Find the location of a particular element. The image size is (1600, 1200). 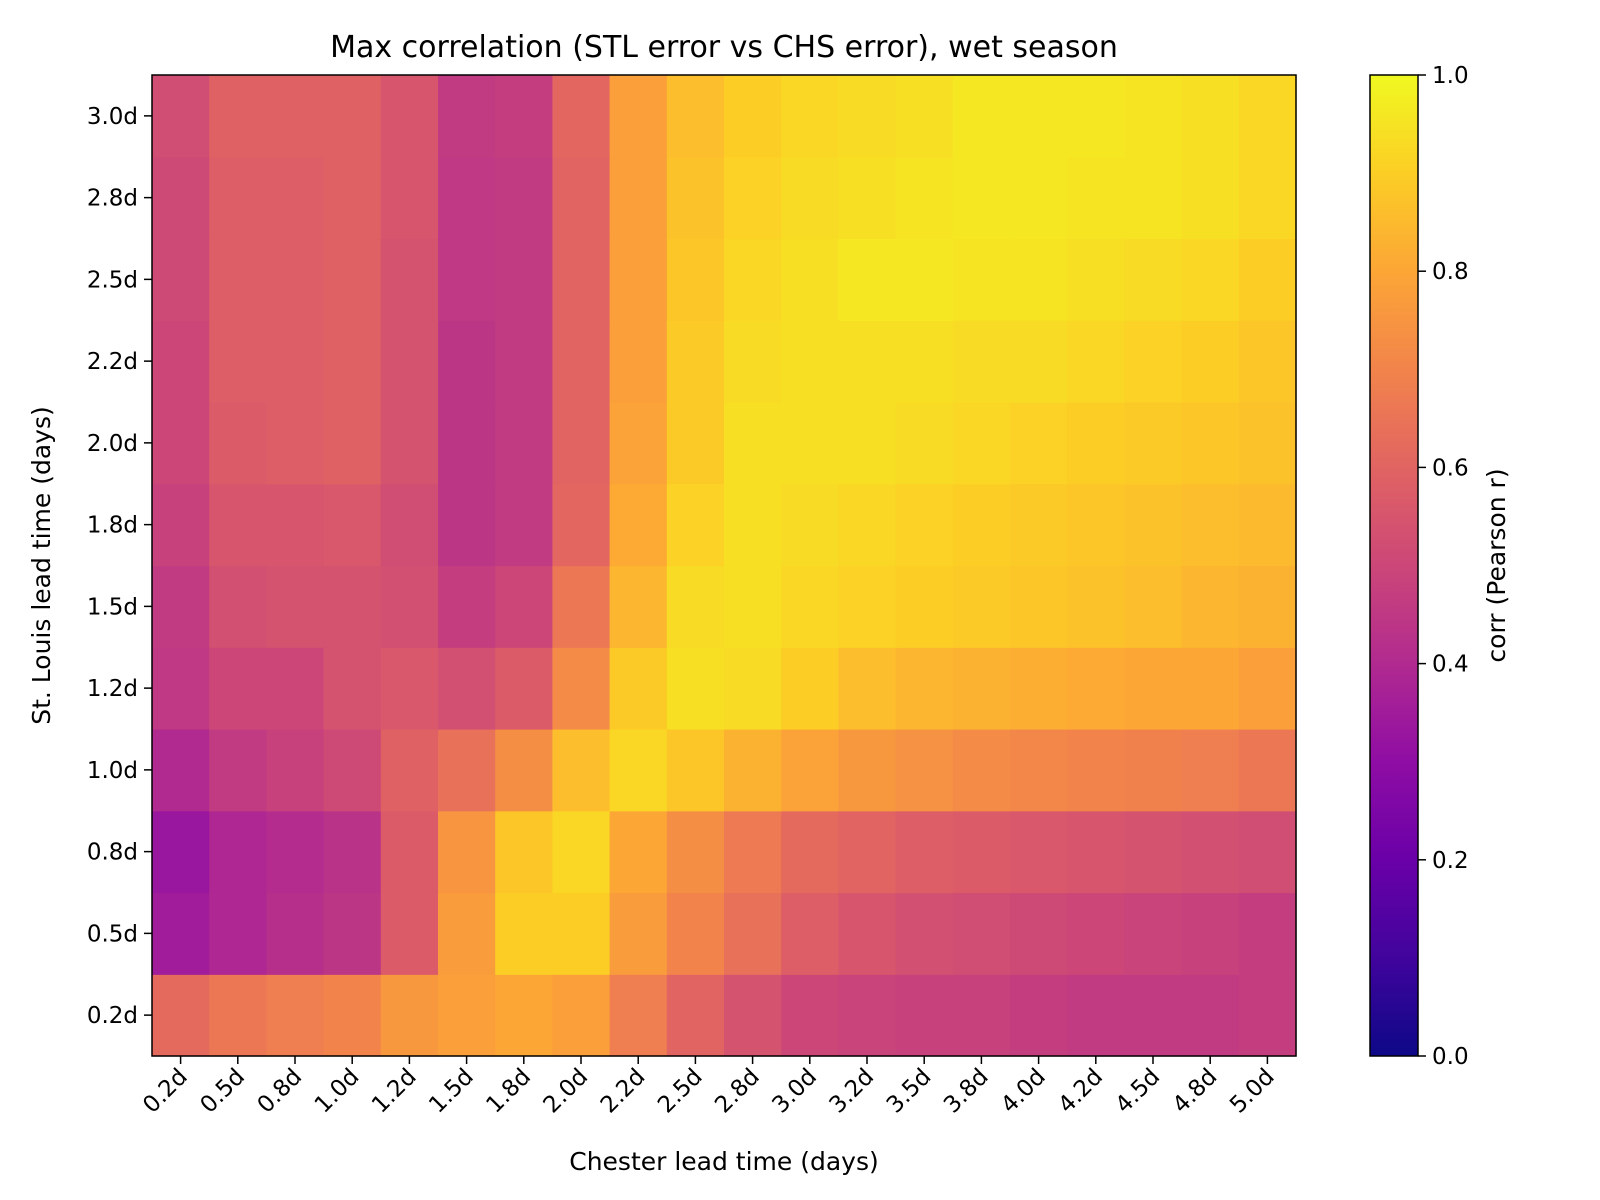

y-tick-label: 0.2d is located at coordinates (112, 1016).